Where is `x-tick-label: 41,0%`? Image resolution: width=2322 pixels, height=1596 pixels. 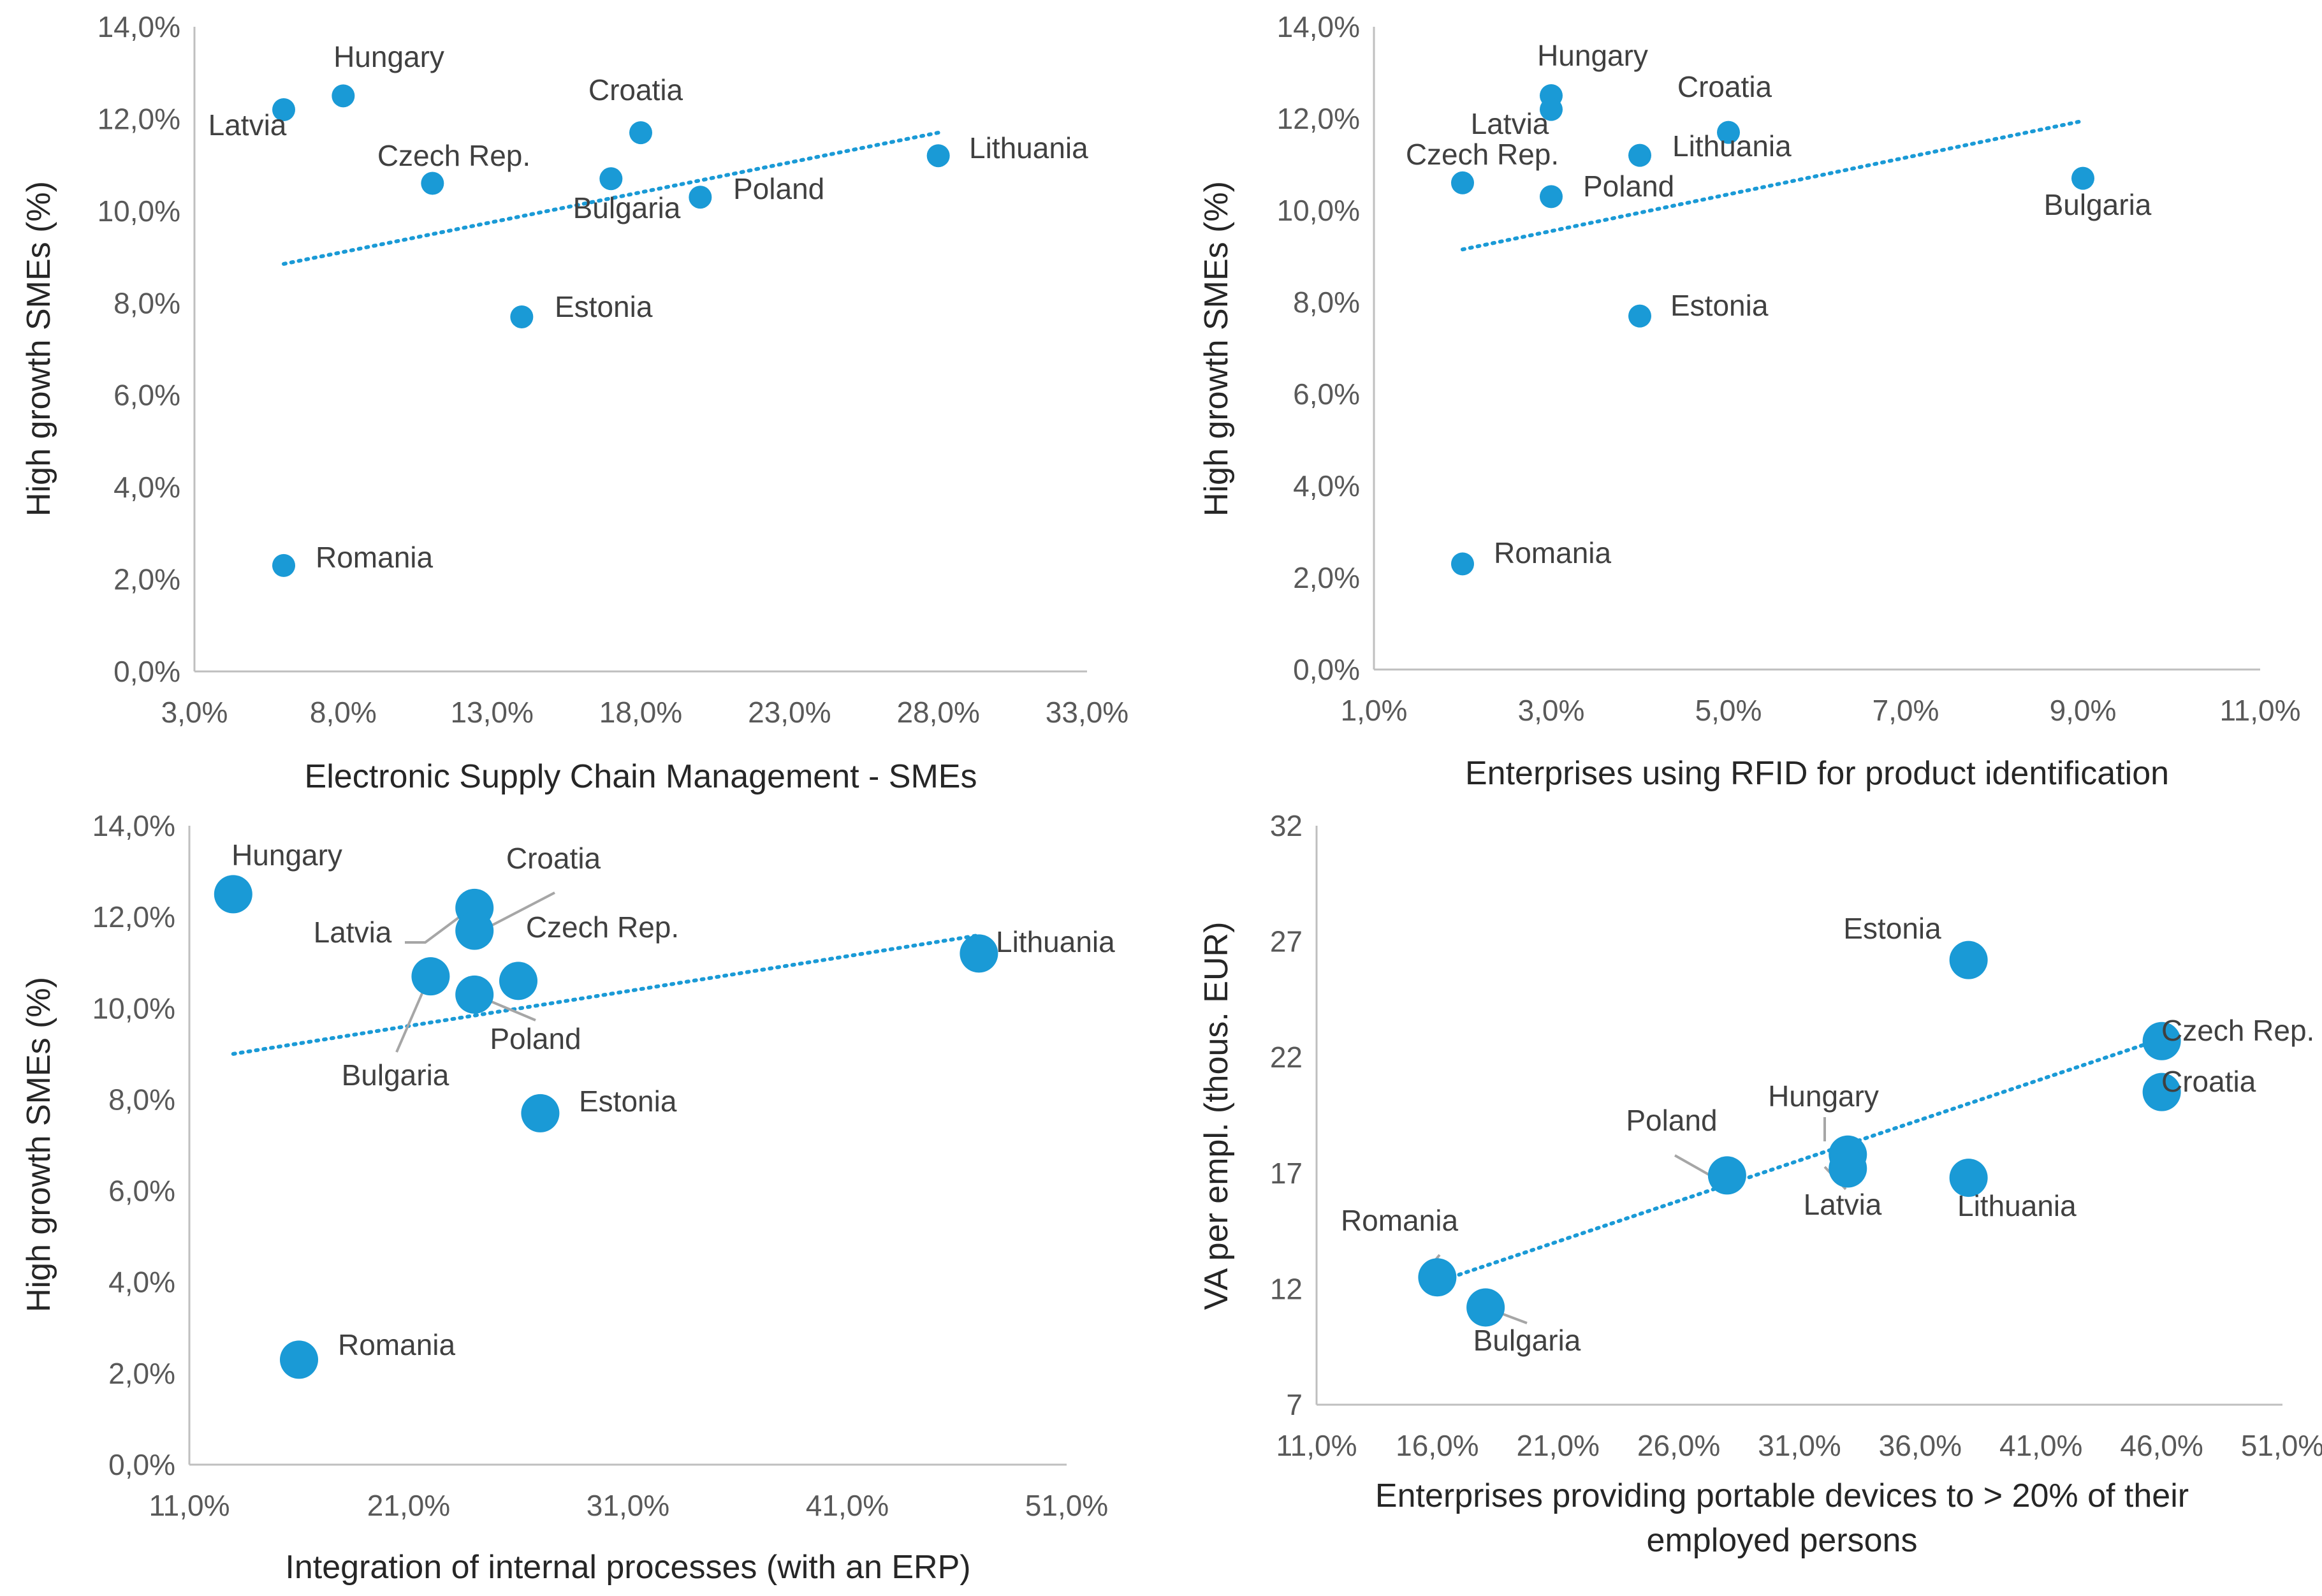 x-tick-label: 41,0% is located at coordinates (2040, 1445).